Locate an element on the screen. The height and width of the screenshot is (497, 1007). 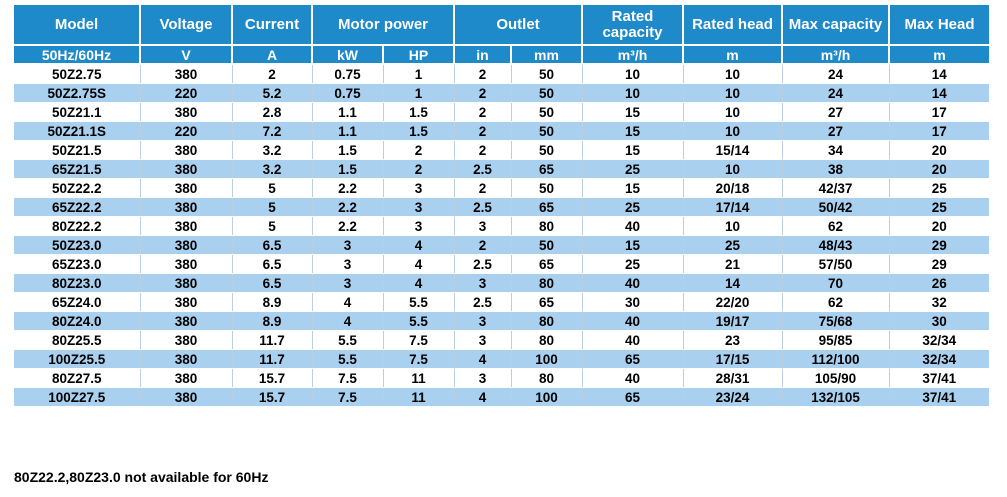
cell-rated-head: 23/24 is located at coordinates (732, 397).